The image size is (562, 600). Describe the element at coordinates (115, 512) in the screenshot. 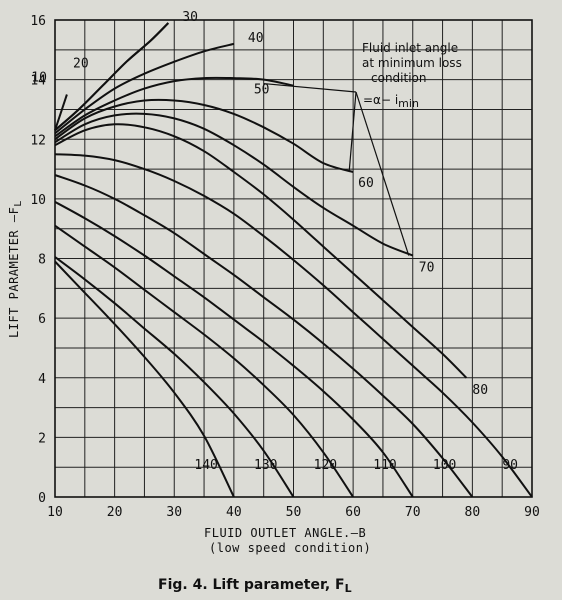

I see `x-tick-label: 20` at that location.